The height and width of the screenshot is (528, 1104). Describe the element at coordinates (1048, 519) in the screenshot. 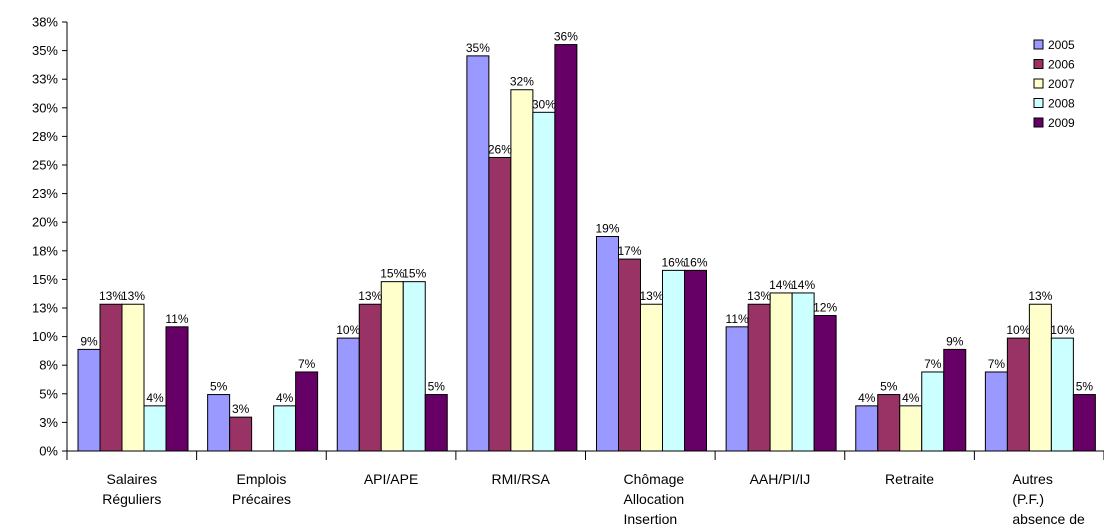

I see `x-category-label: absence de` at that location.